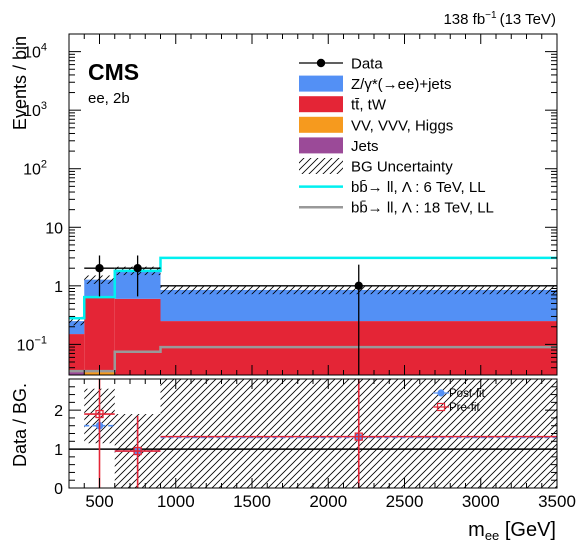  Describe the element at coordinates (20, 425) in the screenshot. I see `ratio-y-axis-title: Data / BG.` at that location.